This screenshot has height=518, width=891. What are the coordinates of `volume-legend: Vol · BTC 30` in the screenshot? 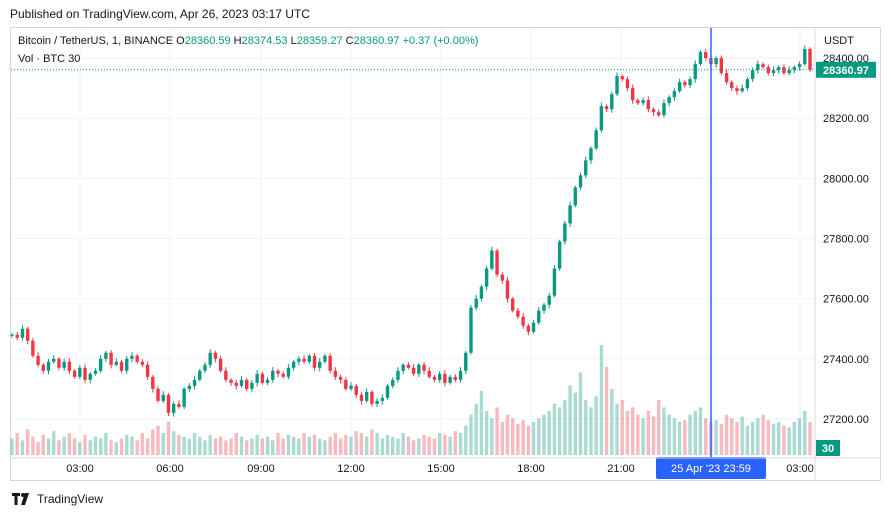 It's located at (49, 59).